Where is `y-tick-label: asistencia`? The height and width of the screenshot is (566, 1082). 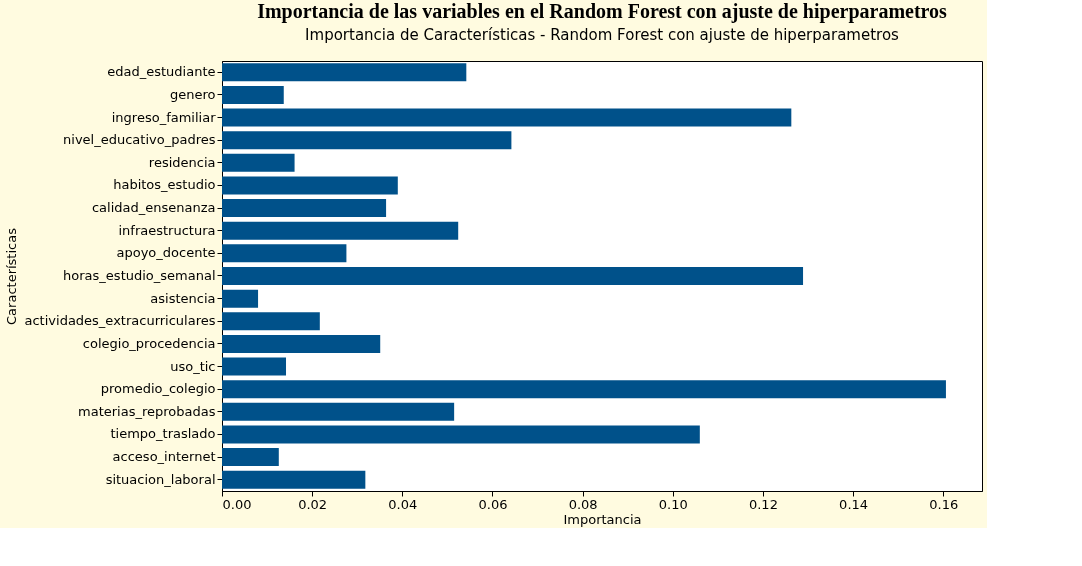
y-tick-label: asistencia is located at coordinates (183, 298).